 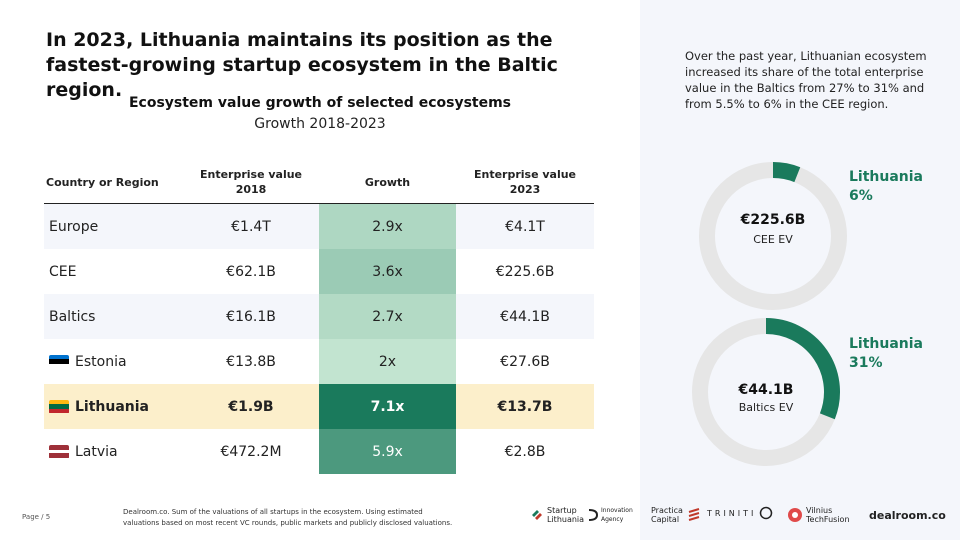 I want to click on country-name: Europe, so click(x=74, y=226).